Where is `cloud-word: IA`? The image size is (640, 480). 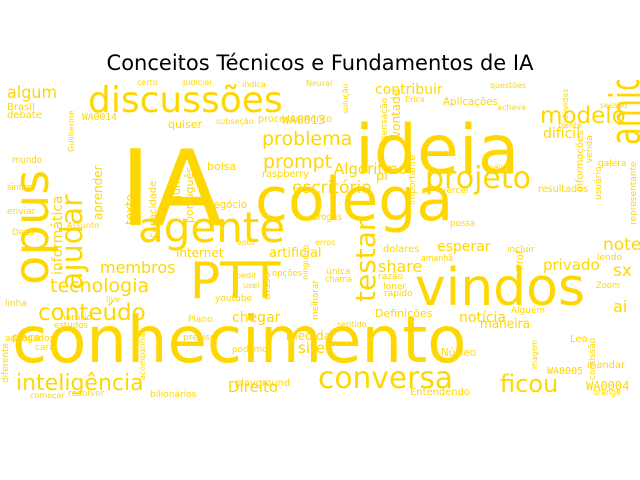 cloud-word: IA is located at coordinates (171, 189).